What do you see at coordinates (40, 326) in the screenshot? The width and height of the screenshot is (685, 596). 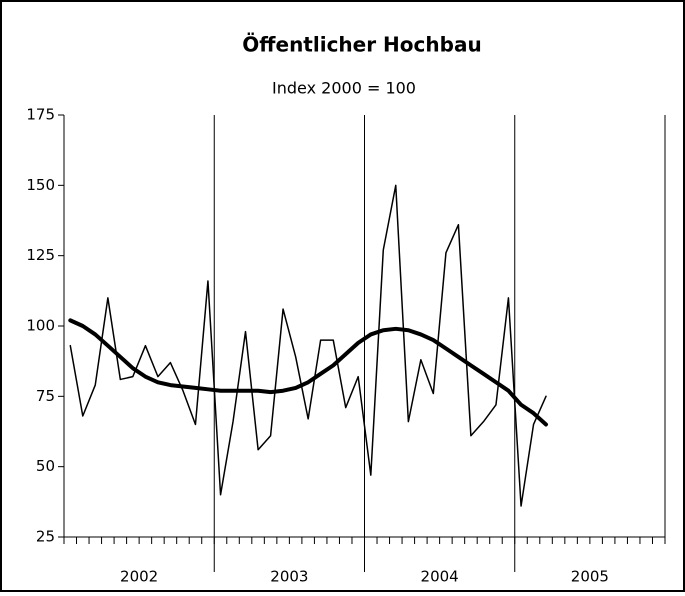 I see `y-tick-label: 100` at bounding box center [40, 326].